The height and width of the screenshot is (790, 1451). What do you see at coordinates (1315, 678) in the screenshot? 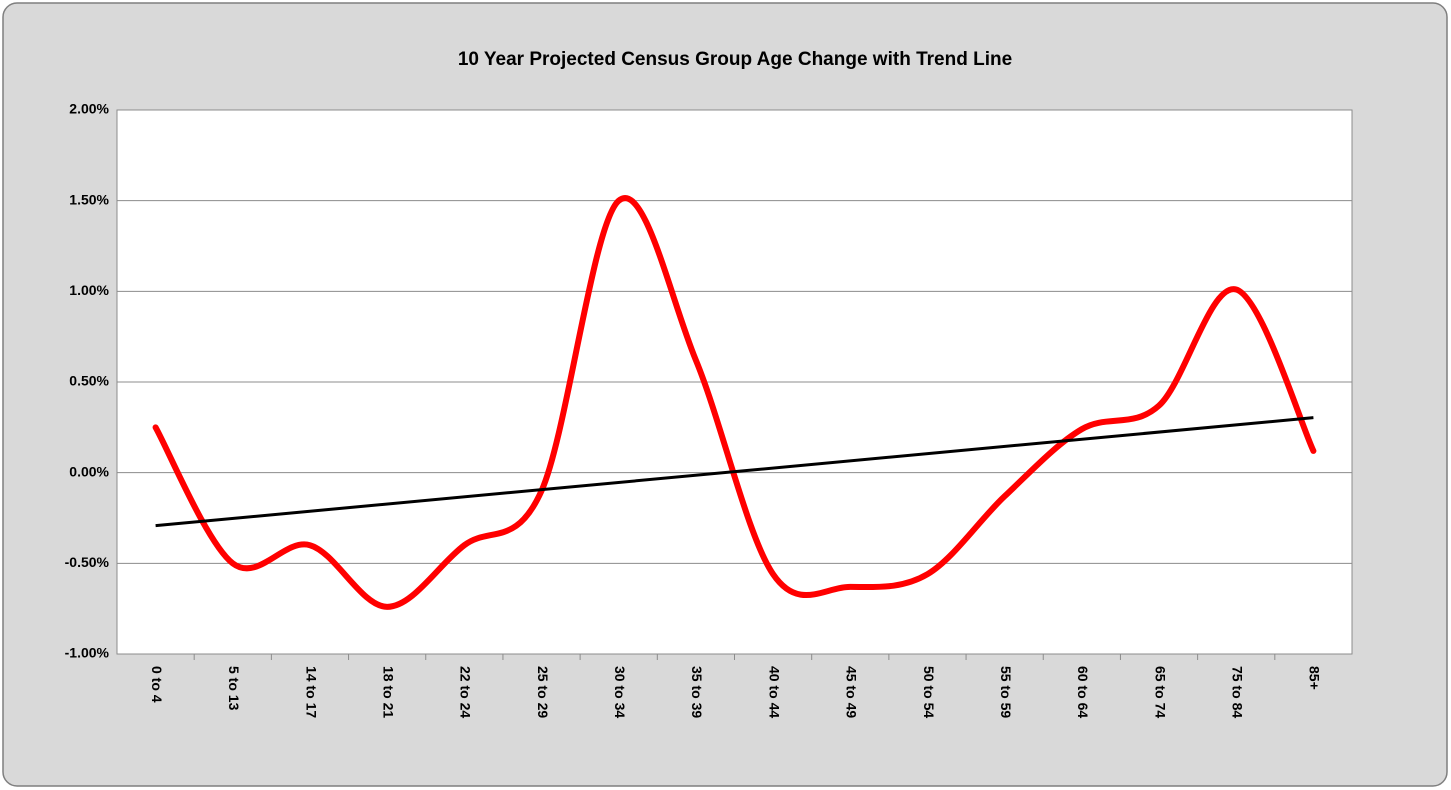
I see `x-tick-label: 85+` at bounding box center [1315, 678].